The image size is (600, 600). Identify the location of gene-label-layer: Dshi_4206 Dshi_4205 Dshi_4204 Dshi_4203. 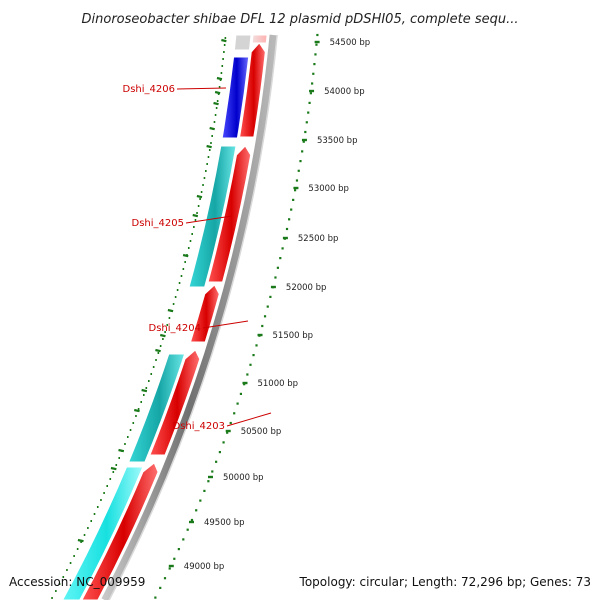
(197, 258).